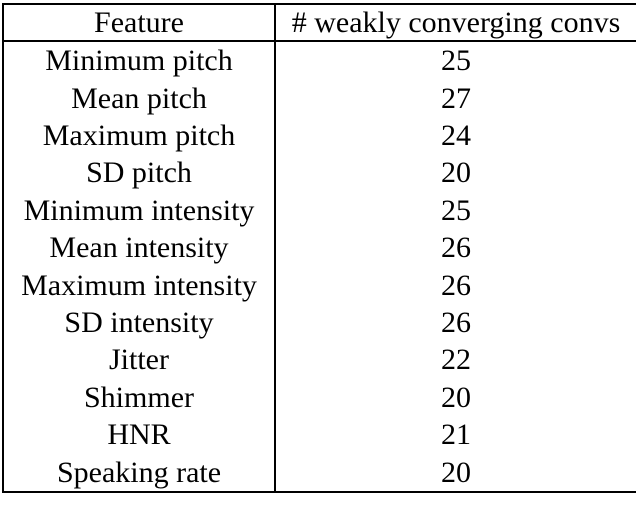  I want to click on convs-count-cell: 22, so click(456, 360).